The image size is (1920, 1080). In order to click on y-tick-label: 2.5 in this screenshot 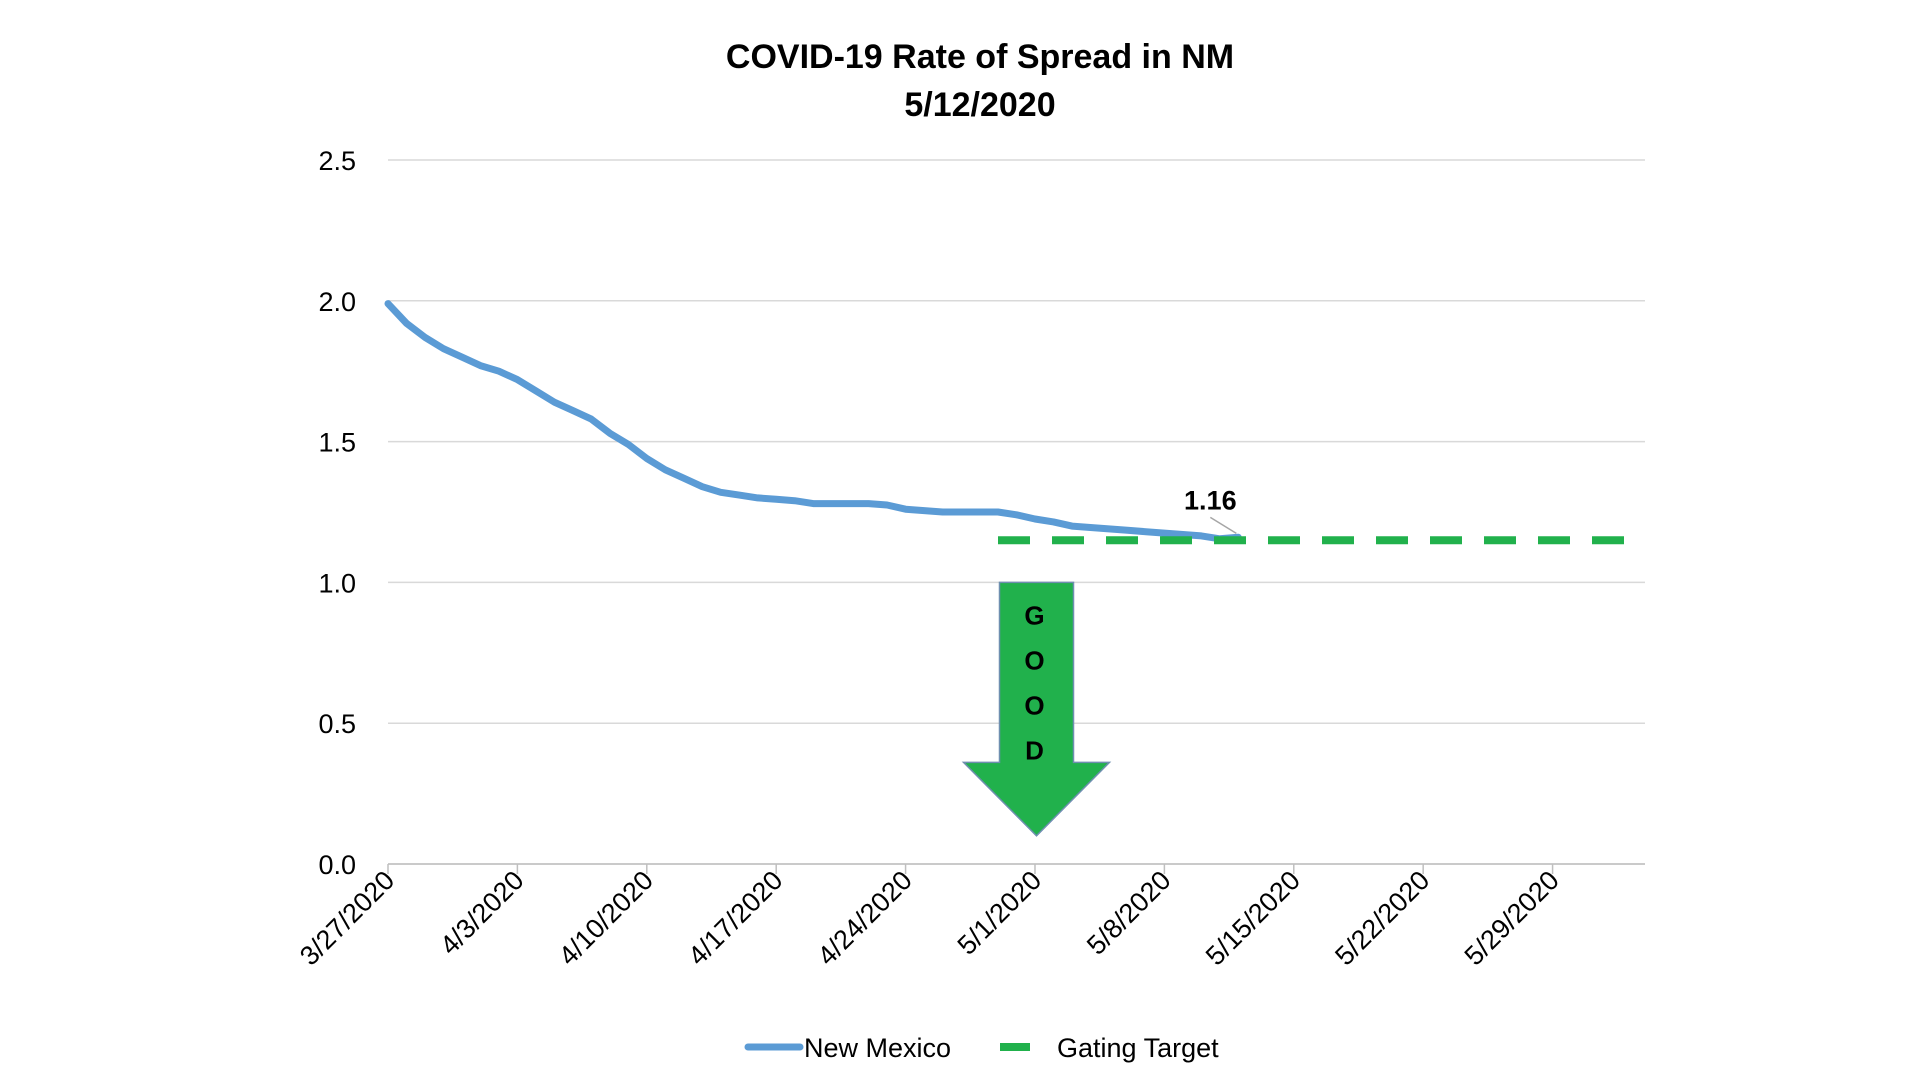, I will do `click(337, 161)`.